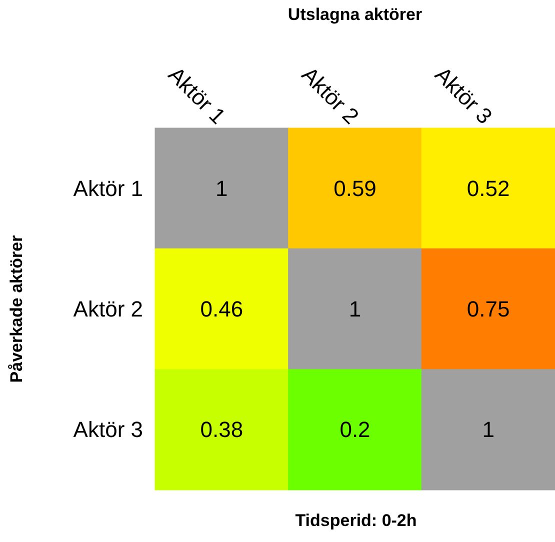 The image size is (555, 542). Describe the element at coordinates (488, 188) in the screenshot. I see `data-label: 0.52` at that location.